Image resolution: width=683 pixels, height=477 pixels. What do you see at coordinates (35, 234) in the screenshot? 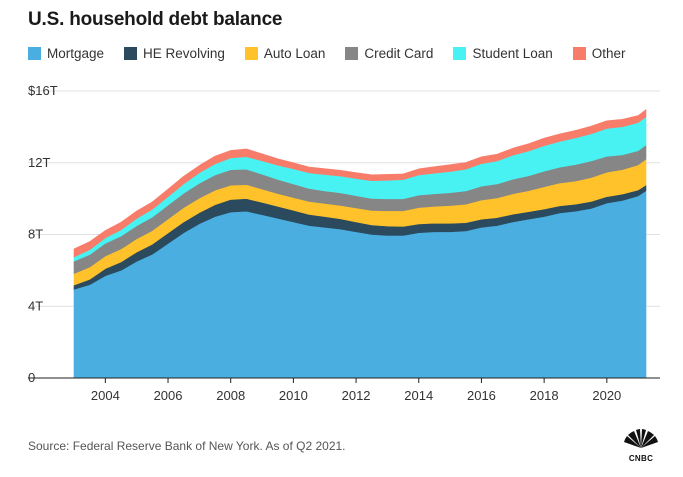
I see `y-tick-label: 8T` at bounding box center [35, 234].